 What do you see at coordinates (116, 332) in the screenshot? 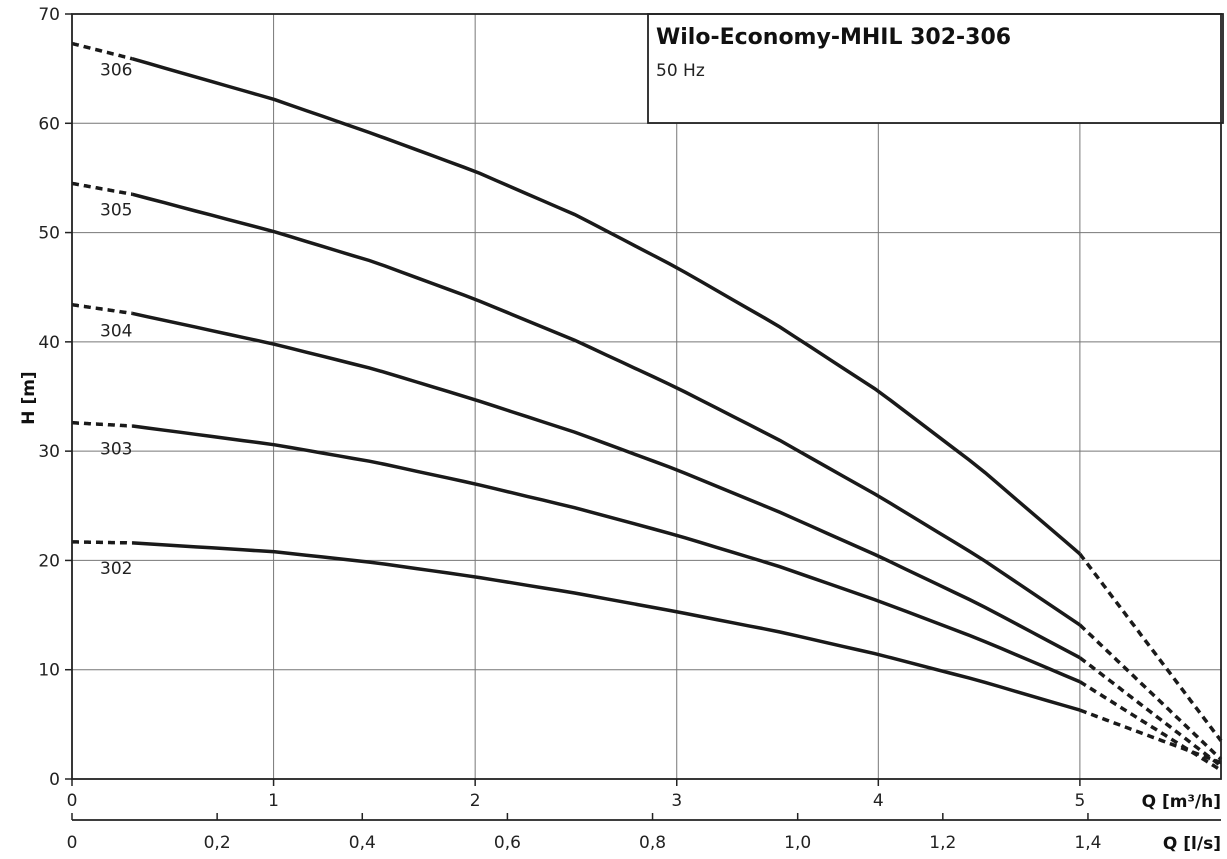
I see `series-label-304: 304` at bounding box center [116, 332].